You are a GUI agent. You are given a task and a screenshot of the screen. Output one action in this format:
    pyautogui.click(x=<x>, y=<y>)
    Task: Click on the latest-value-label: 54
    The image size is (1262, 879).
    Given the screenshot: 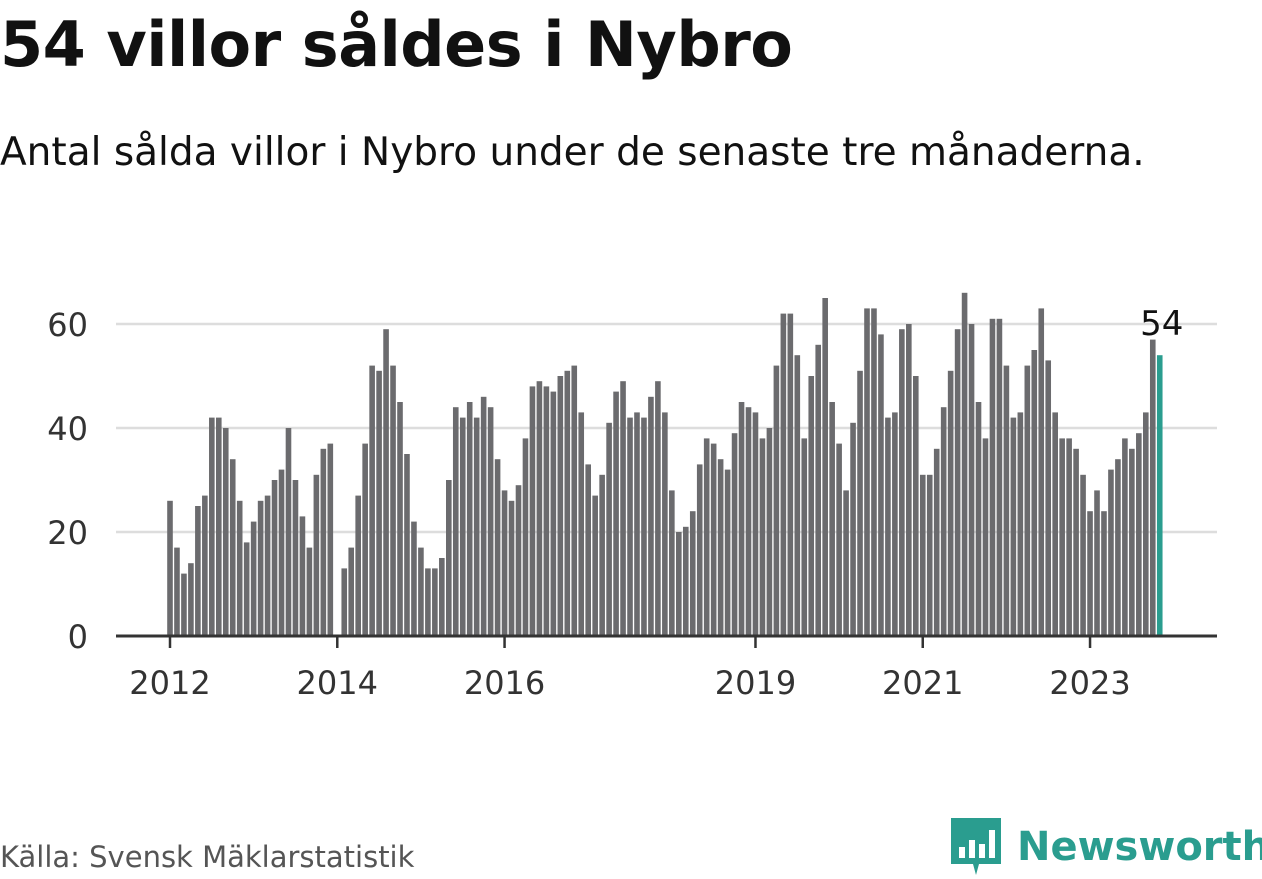 What is the action you would take?
    pyautogui.click(x=1161, y=324)
    